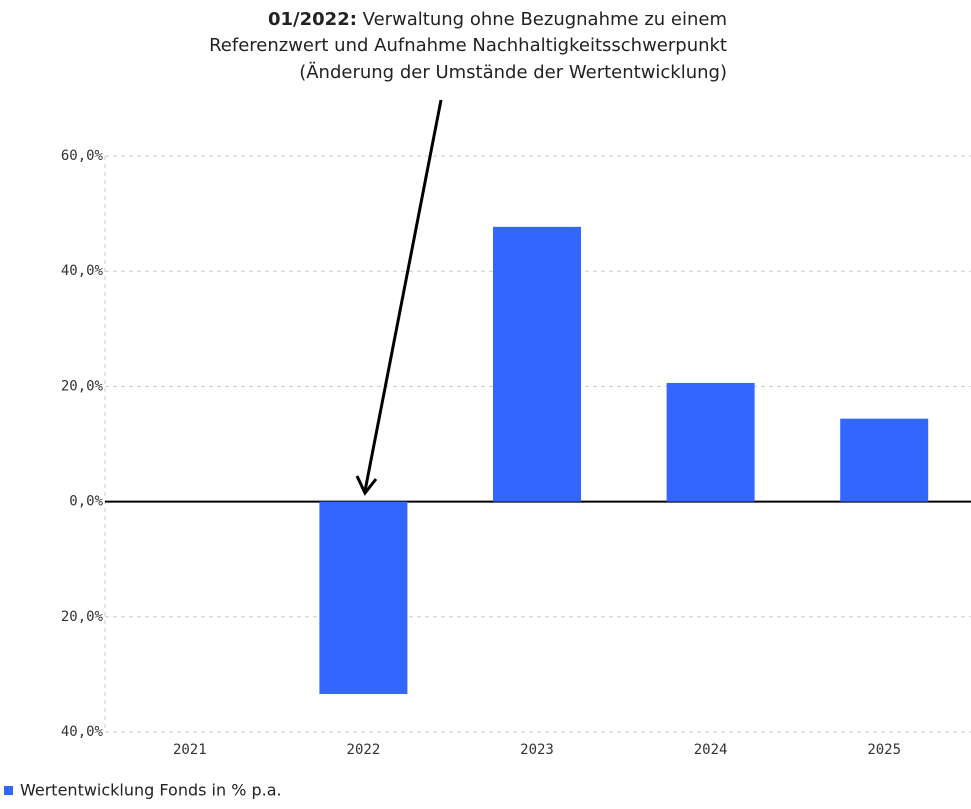 The image size is (971, 809). Describe the element at coordinates (312, 19) in the screenshot. I see `annotation-date: 01/2022:` at that location.